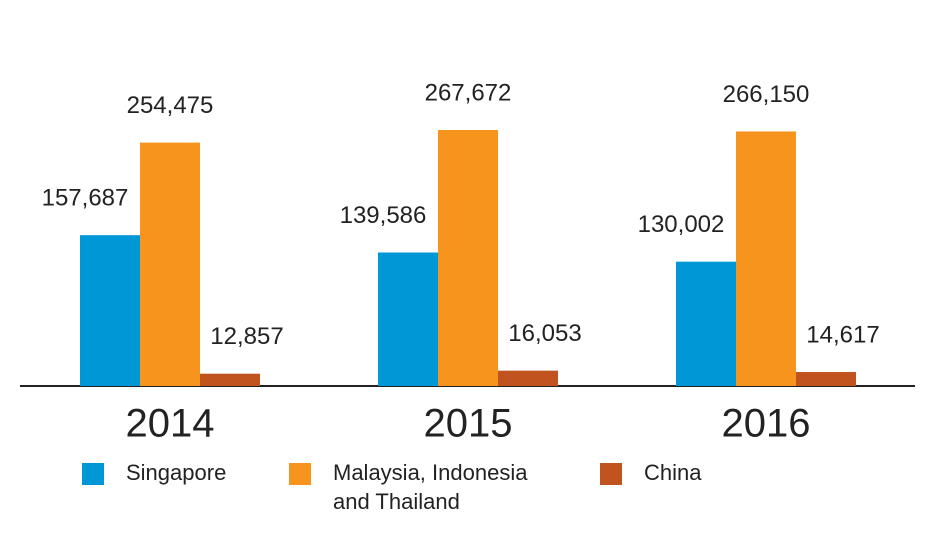 The height and width of the screenshot is (533, 936). I want to click on legend-label: China, so click(673, 472).